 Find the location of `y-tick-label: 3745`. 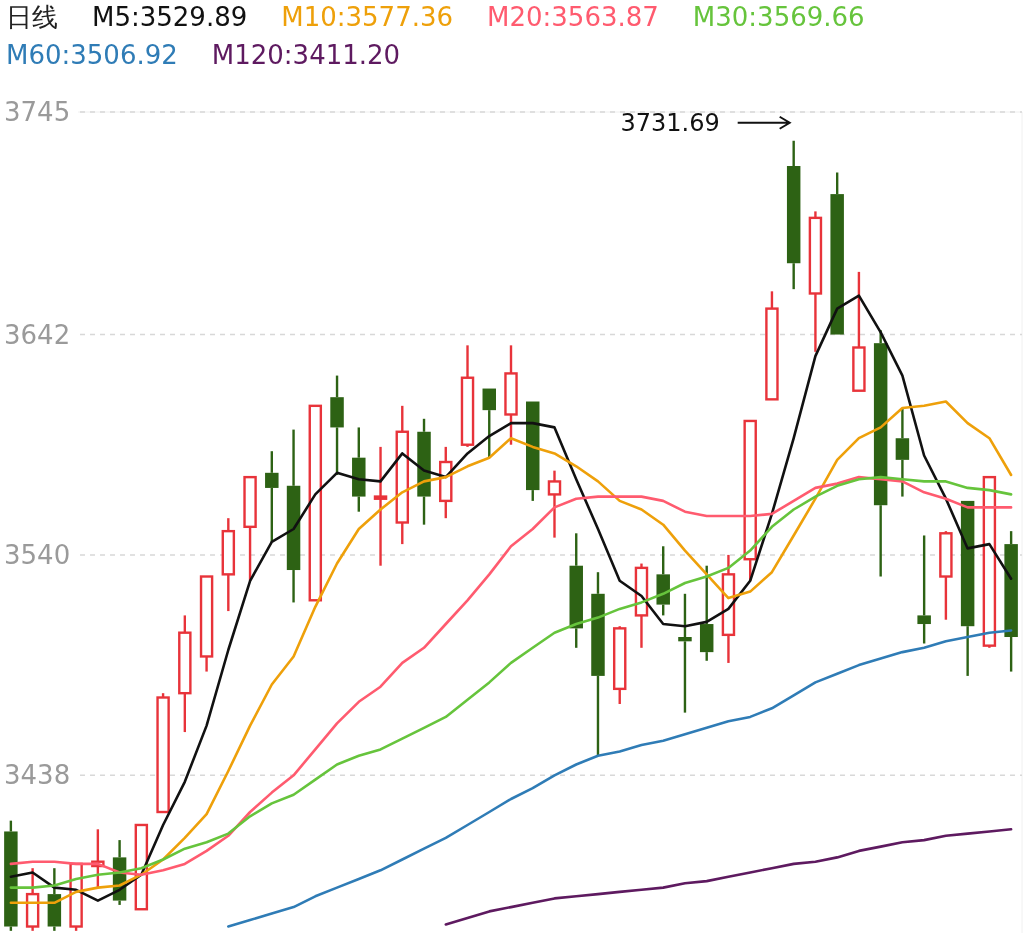

y-tick-label: 3745 is located at coordinates (37, 112).